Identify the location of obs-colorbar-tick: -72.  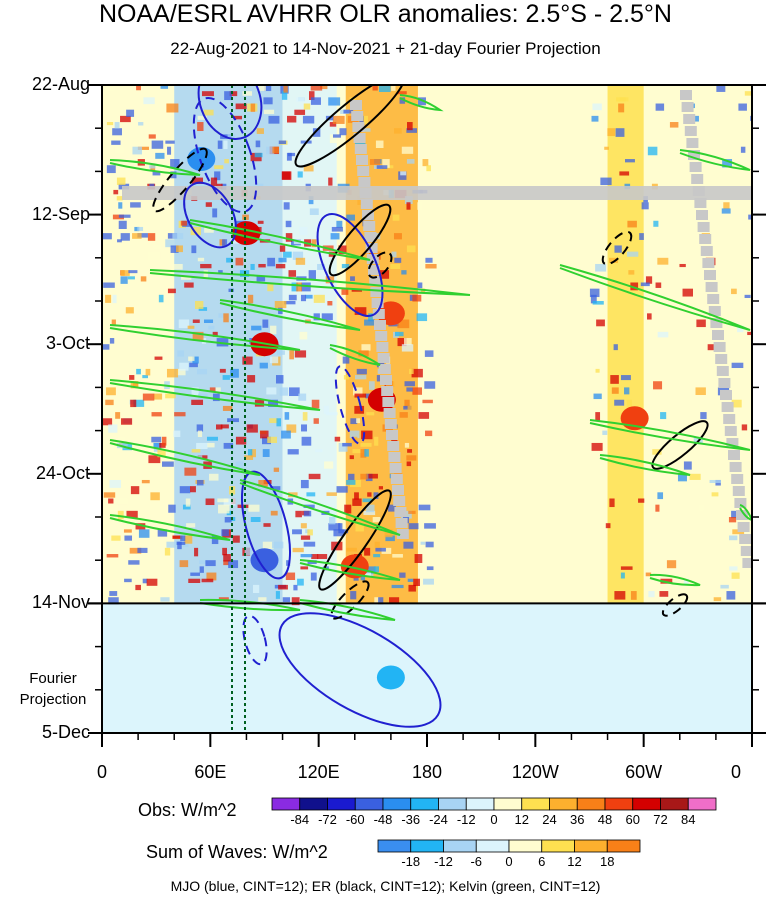
(327, 819).